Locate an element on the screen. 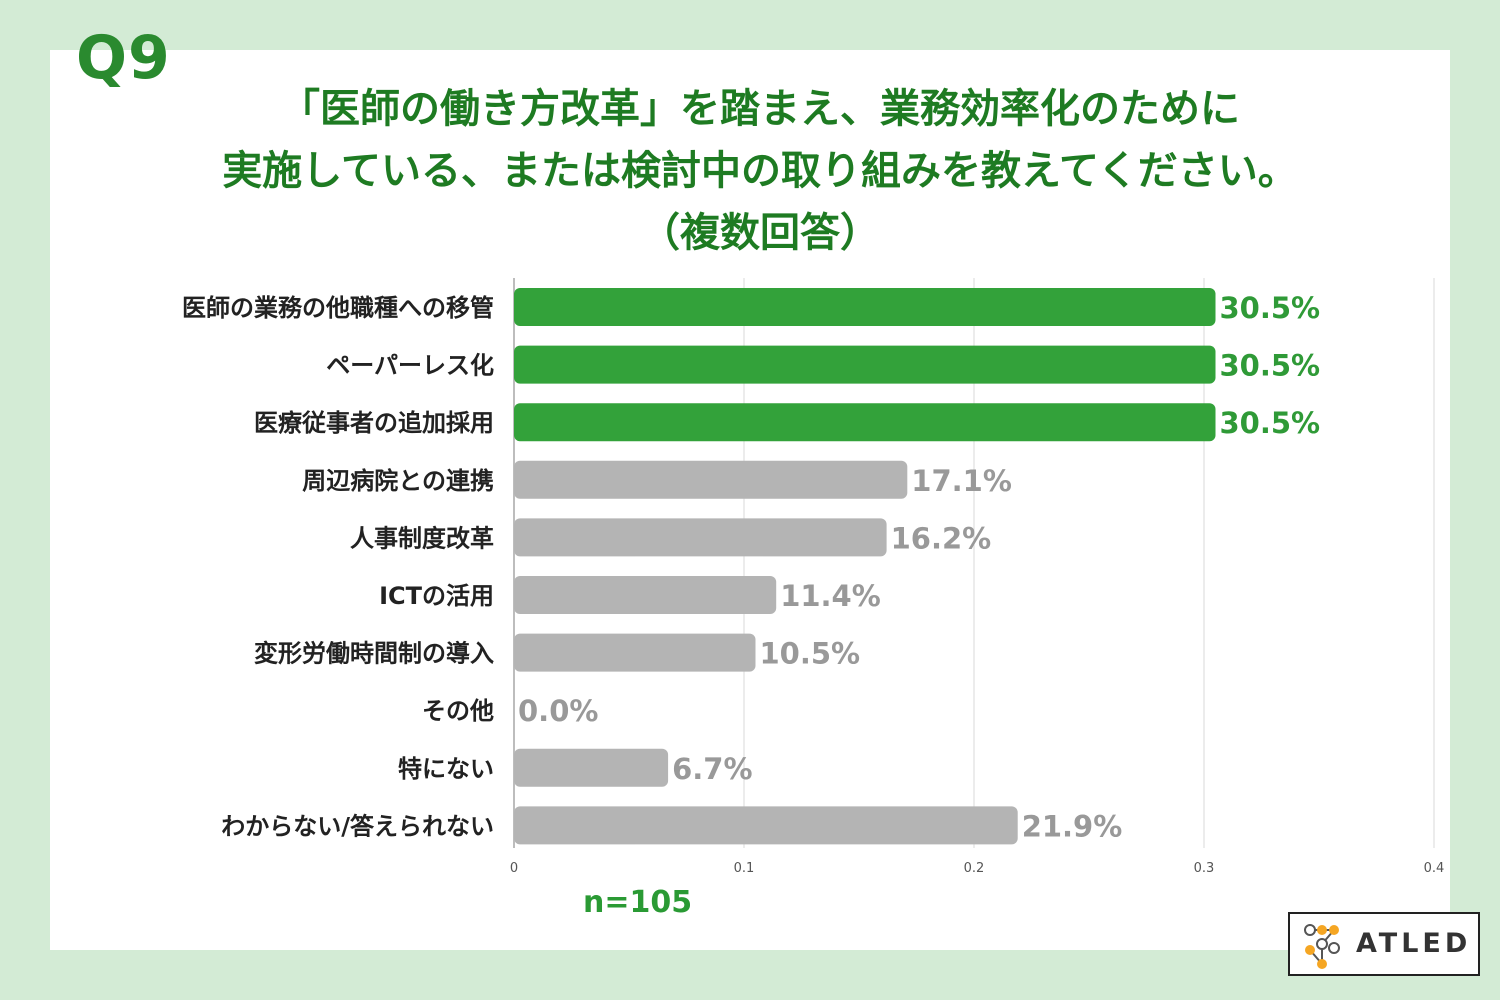  category-label: 周辺病院との連携 is located at coordinates (398, 481).